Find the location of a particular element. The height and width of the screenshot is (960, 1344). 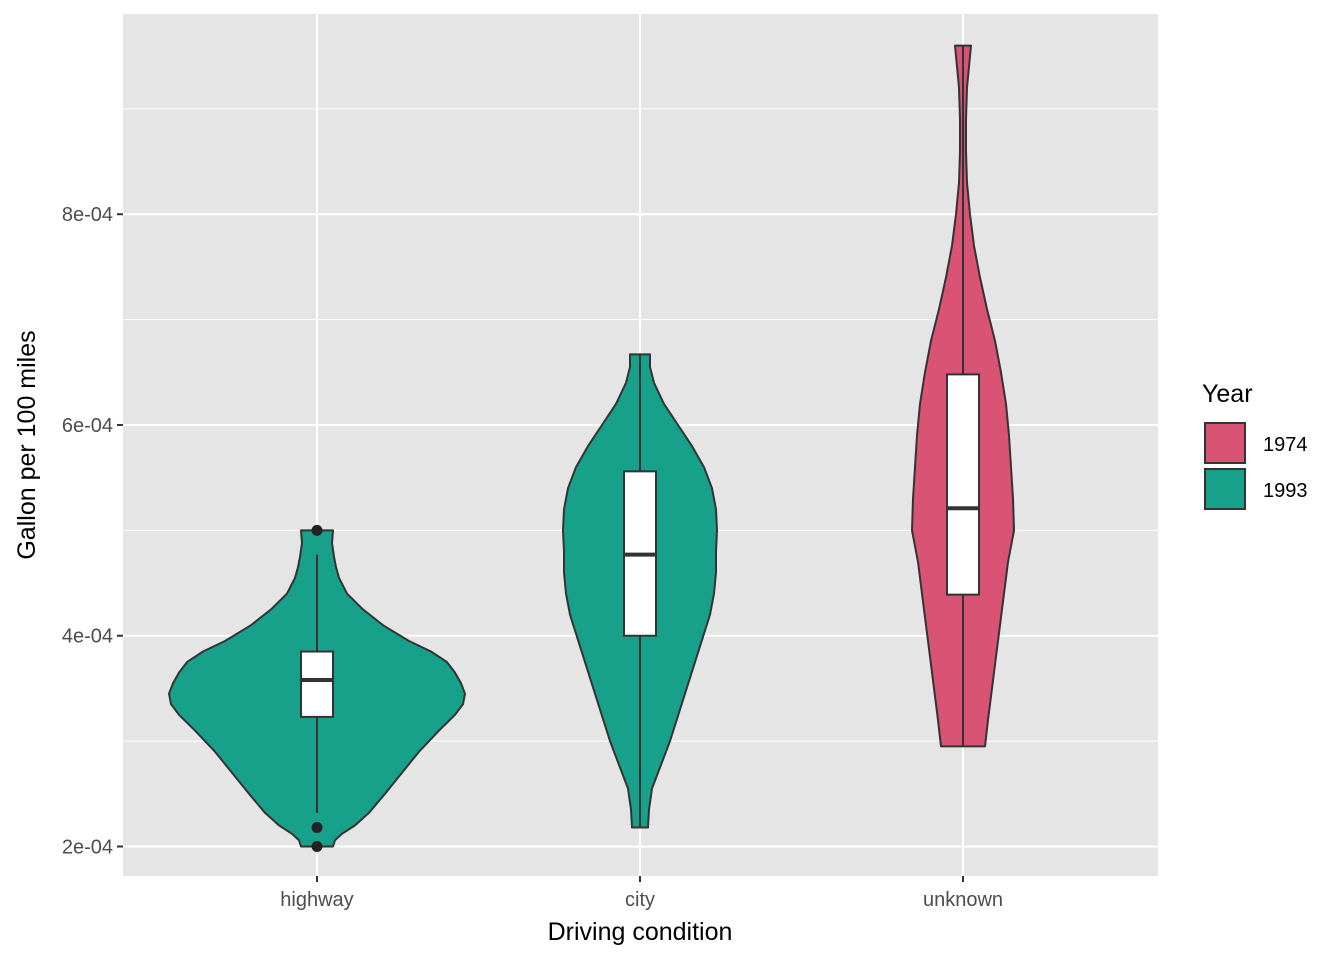

x-tick-label: unknown is located at coordinates (963, 900).